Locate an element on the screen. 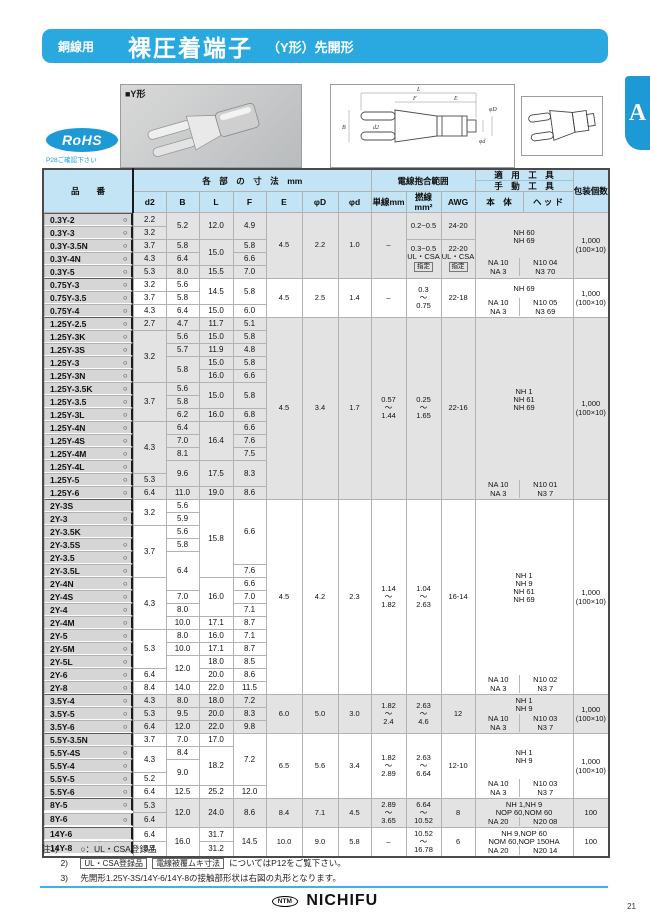  dim-cell: 24.0 is located at coordinates (216, 812).